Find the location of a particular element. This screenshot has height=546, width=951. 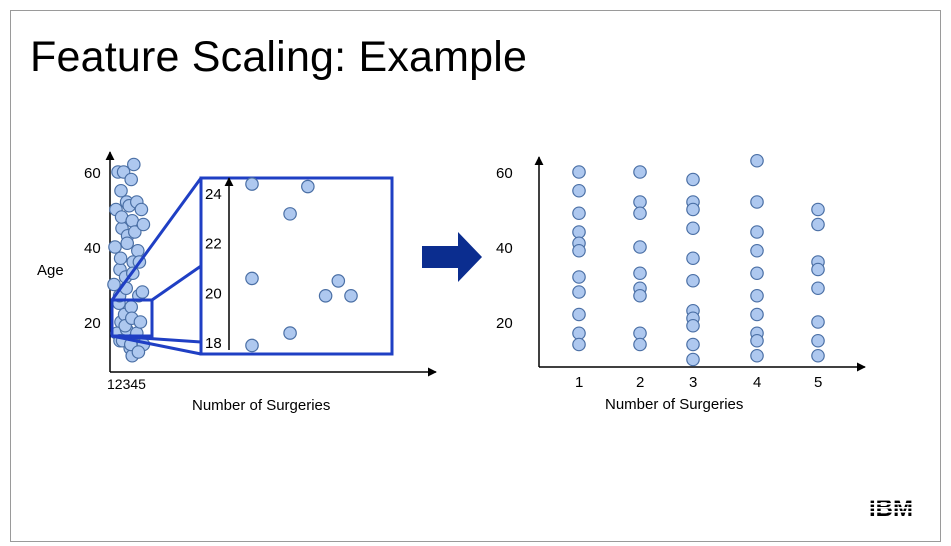

right-x-axis-label: Number of Surgeries is located at coordinates (674, 404).